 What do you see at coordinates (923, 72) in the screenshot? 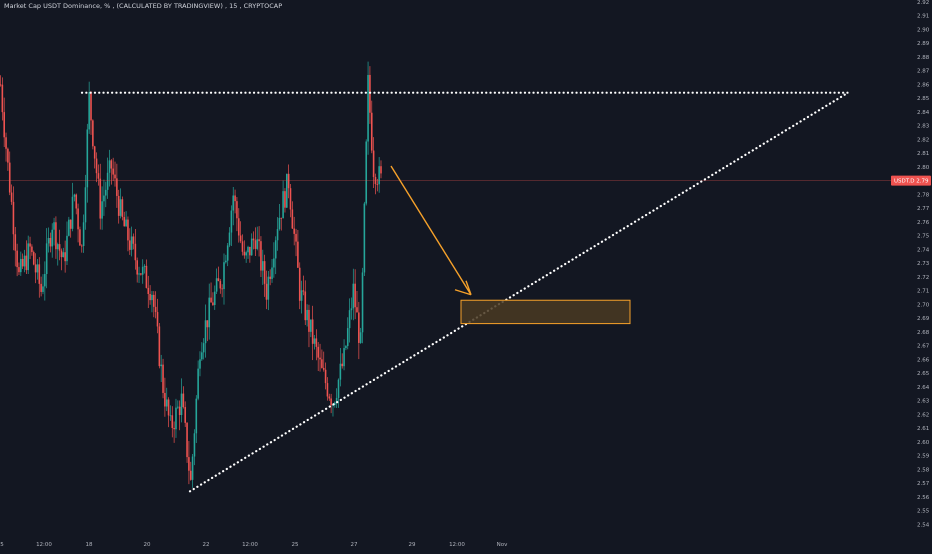
I see `y-tick-label: 2.87` at bounding box center [923, 72].